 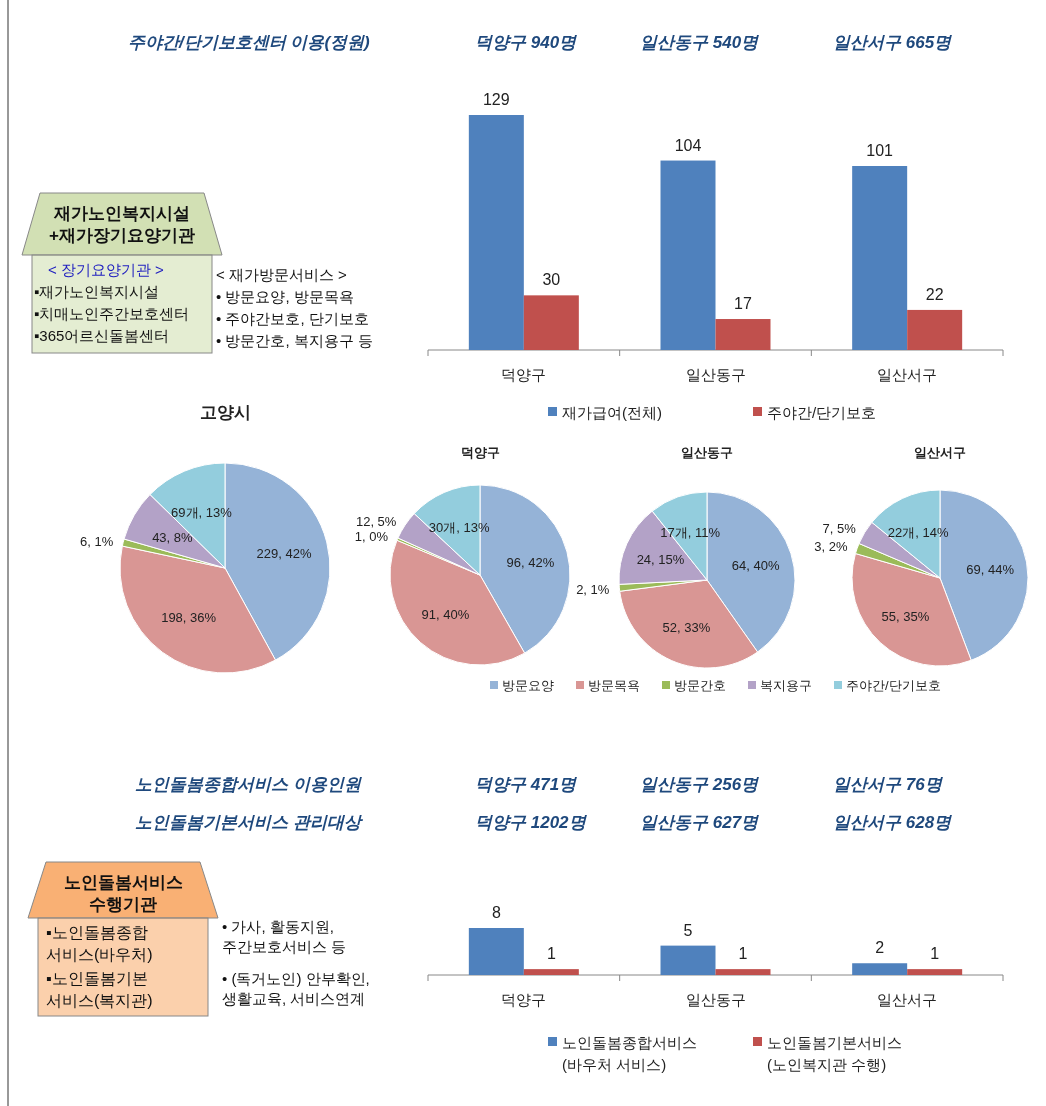 What do you see at coordinates (893, 822) in the screenshot?
I see `text: 일산서구 628명` at bounding box center [893, 822].